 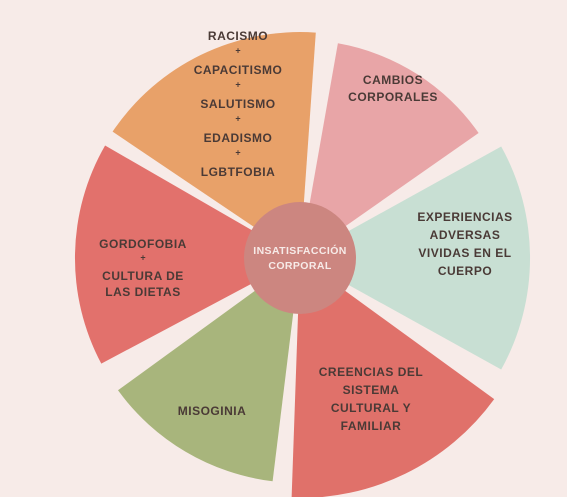 What do you see at coordinates (371, 390) in the screenshot?
I see `label-line: SISTEMA` at bounding box center [371, 390].